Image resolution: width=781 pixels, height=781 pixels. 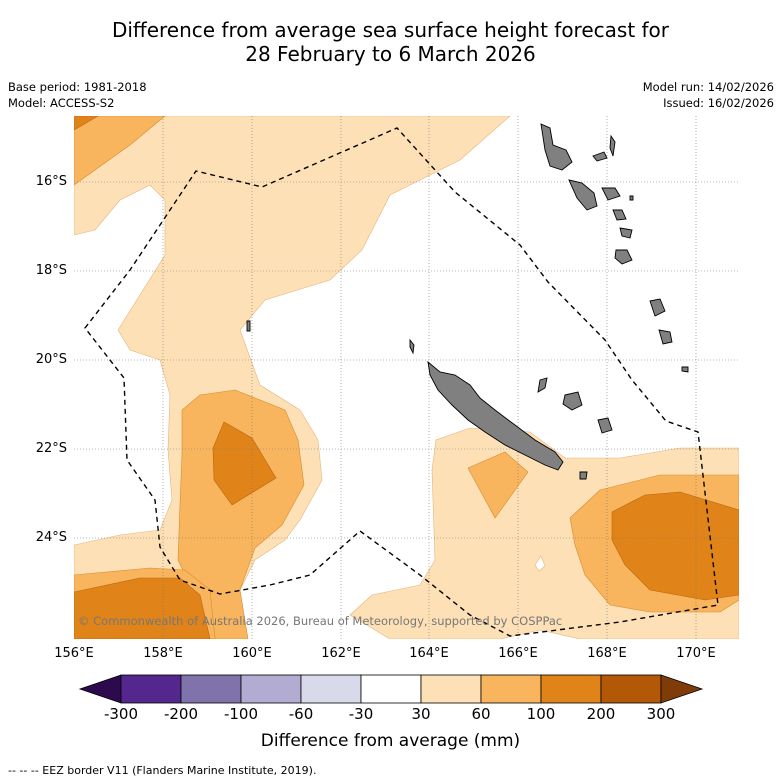 What do you see at coordinates (685, 369) in the screenshot?
I see `islet-a` at bounding box center [685, 369].